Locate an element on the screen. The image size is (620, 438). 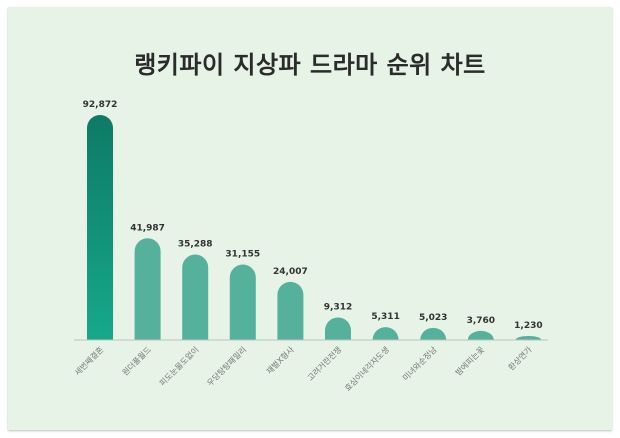
category-label-5: 재벌X형사 is located at coordinates (280, 360).